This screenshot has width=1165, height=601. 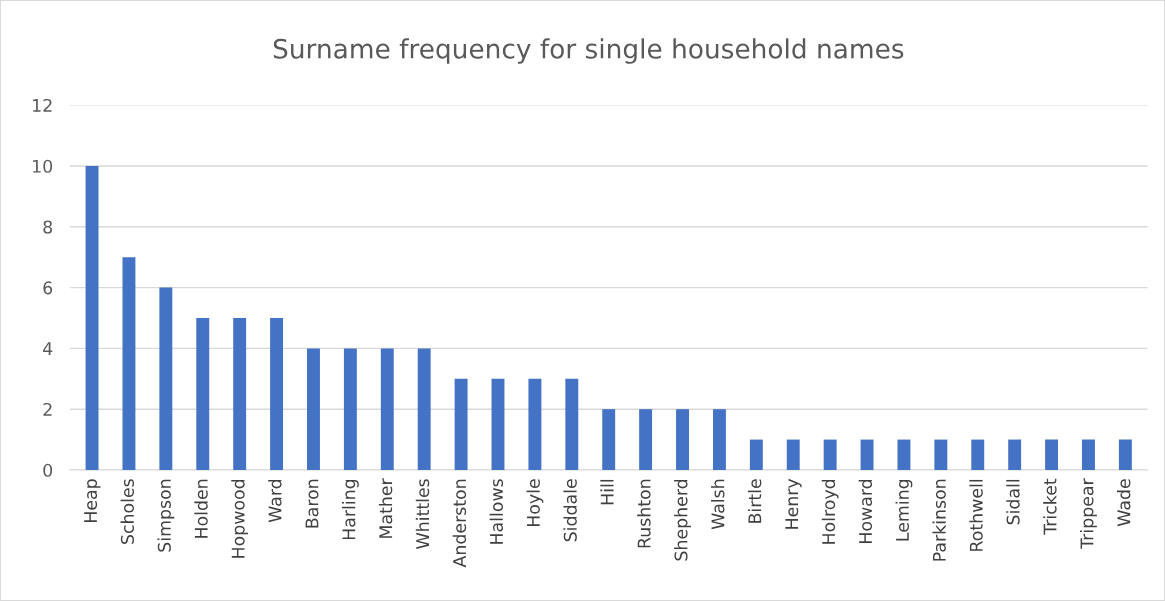 What do you see at coordinates (718, 504) in the screenshot?
I see `x-tick-label: Walsh` at bounding box center [718, 504].